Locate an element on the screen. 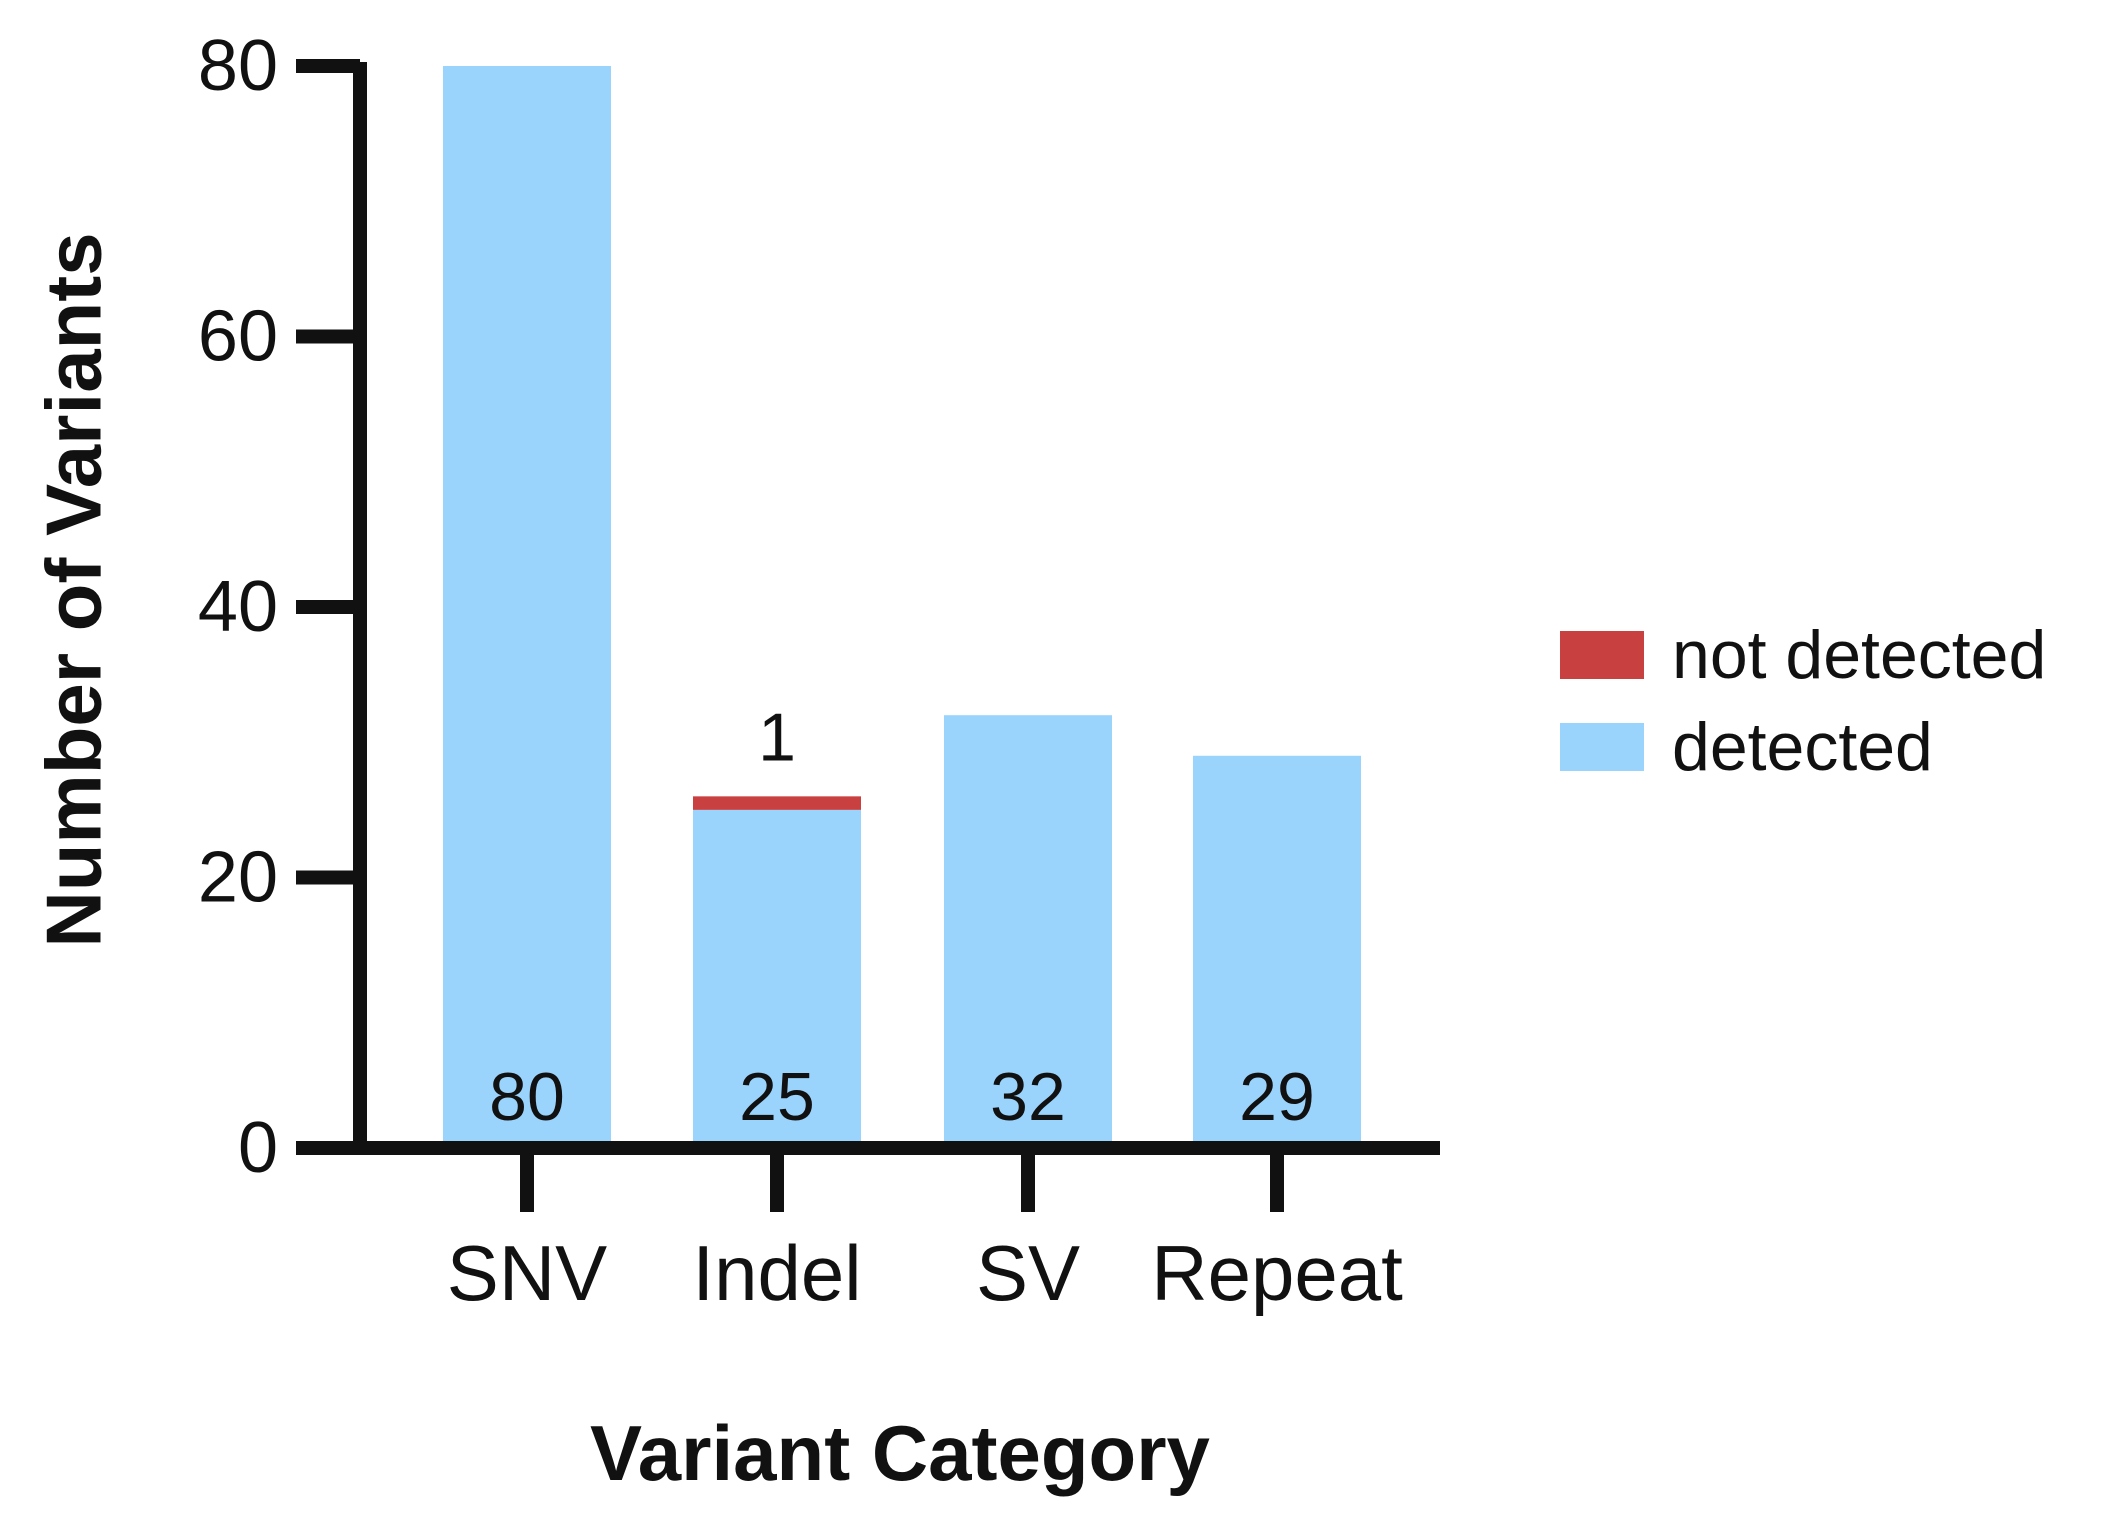 This screenshot has height=1532, width=2104. legend-label-not-detected: not detected is located at coordinates (1859, 655).